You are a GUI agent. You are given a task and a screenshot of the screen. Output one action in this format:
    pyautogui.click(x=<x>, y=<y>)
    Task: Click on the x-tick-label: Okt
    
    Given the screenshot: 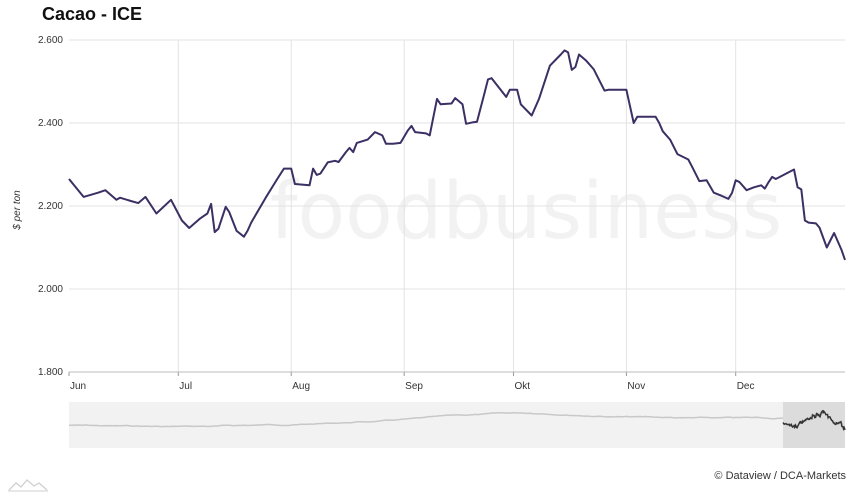 What is the action you would take?
    pyautogui.click(x=522, y=386)
    